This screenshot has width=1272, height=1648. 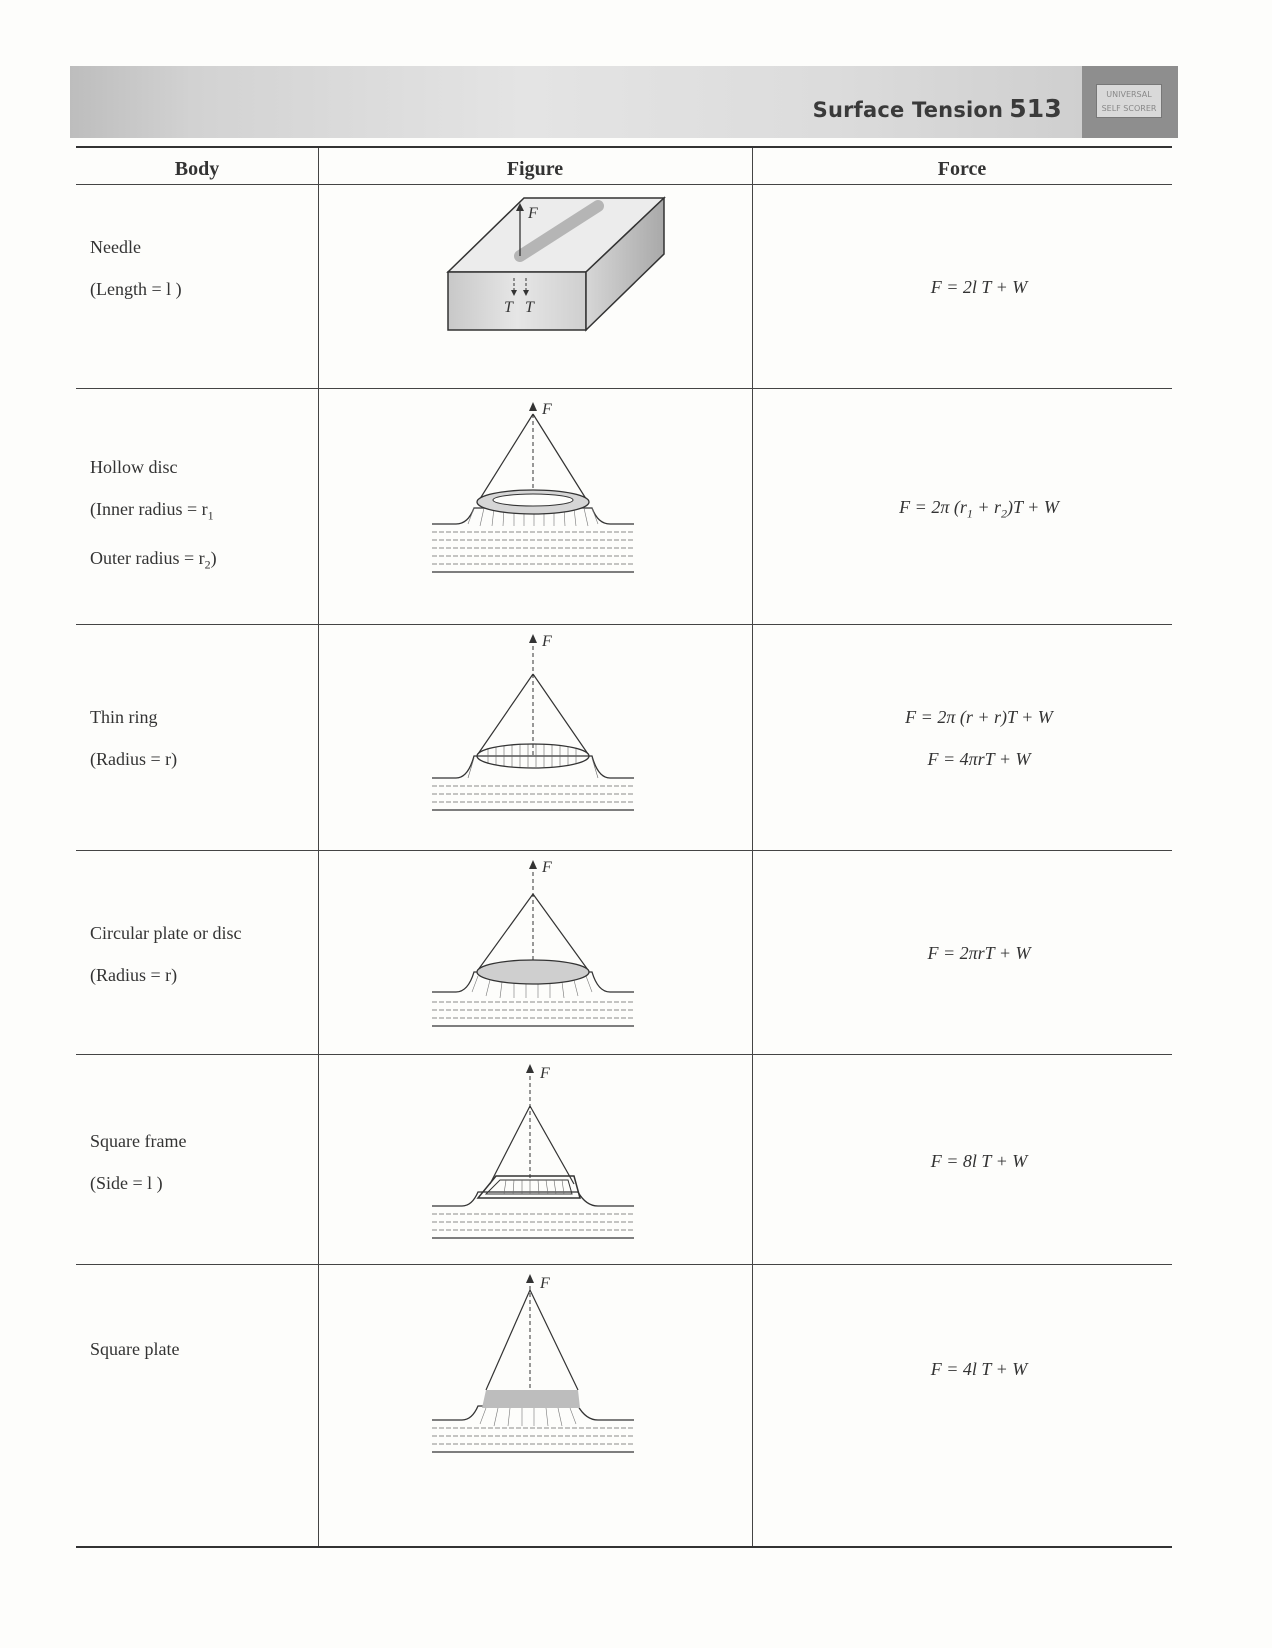 I want to click on row-circular-plate-body: Circular plate or disc (Radius = r), so click(x=166, y=954).